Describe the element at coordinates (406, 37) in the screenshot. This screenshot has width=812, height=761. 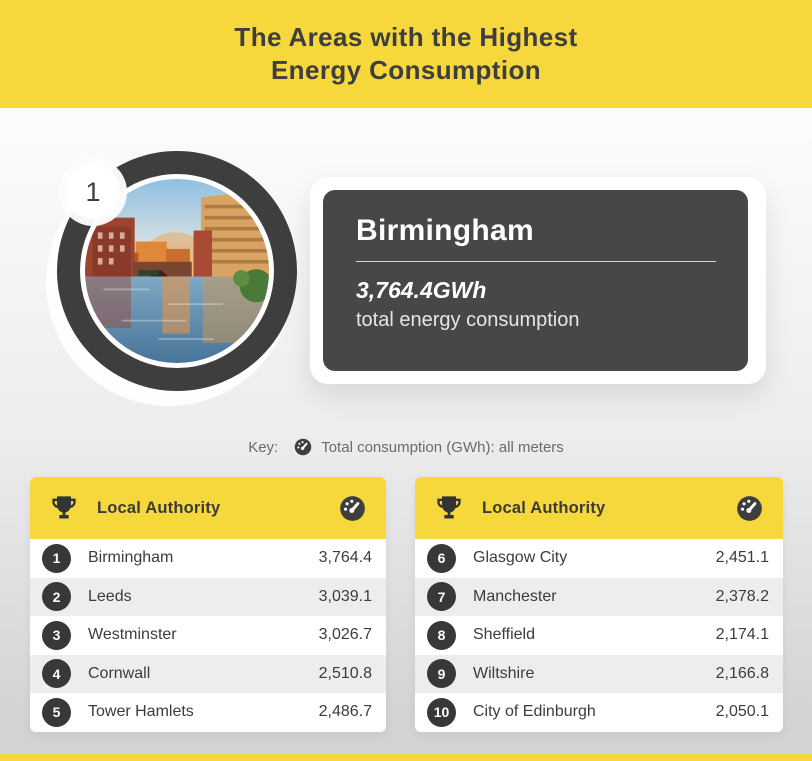
I see `page-title-line1: The Areas with the Highest` at that location.